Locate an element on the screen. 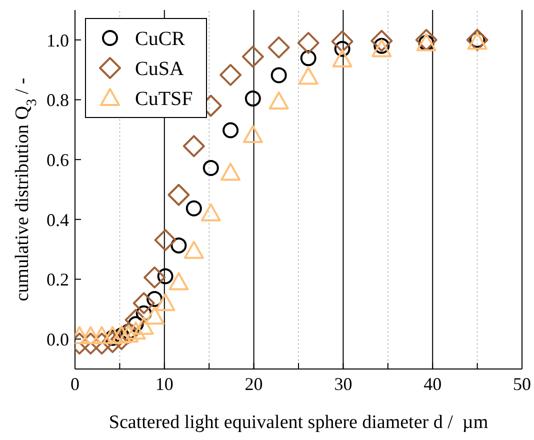  x-tick-label: 30 is located at coordinates (343, 384).